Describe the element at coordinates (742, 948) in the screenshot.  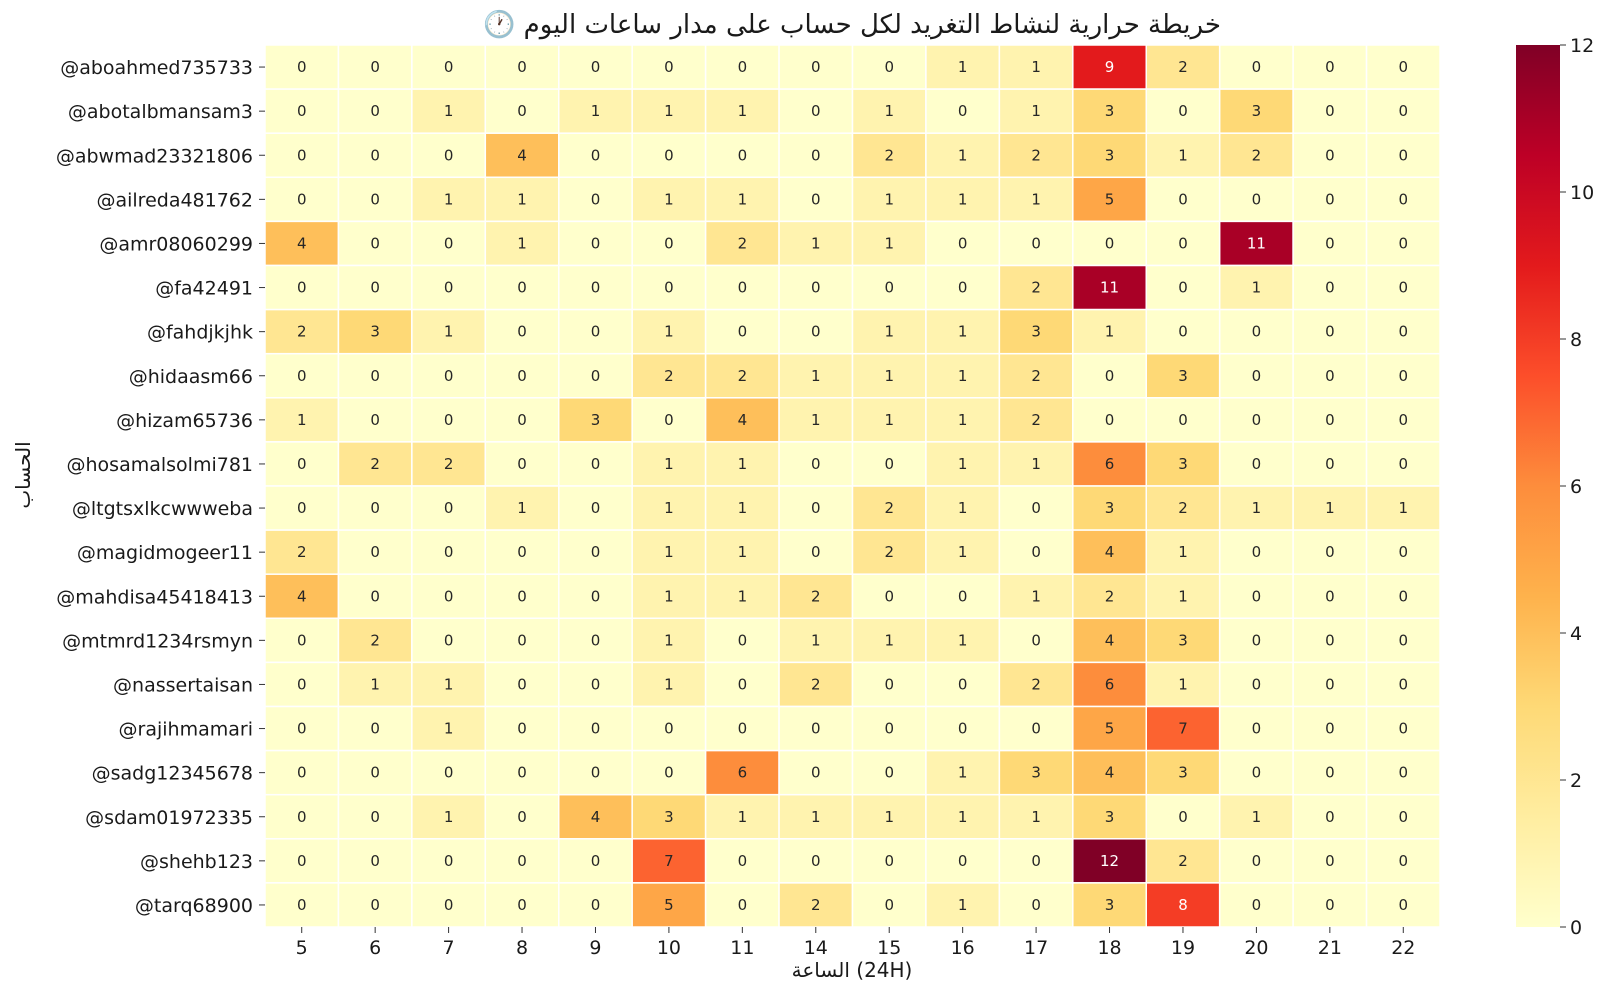
I see `x-tick-label: 11` at that location.